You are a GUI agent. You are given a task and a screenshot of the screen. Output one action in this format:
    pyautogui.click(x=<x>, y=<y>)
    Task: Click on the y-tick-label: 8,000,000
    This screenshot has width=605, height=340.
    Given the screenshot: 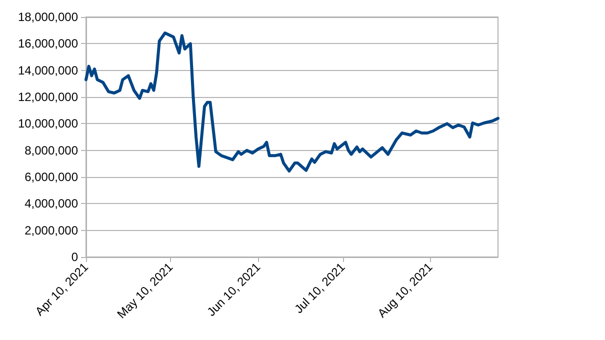 What is the action you would take?
    pyautogui.click(x=51, y=150)
    